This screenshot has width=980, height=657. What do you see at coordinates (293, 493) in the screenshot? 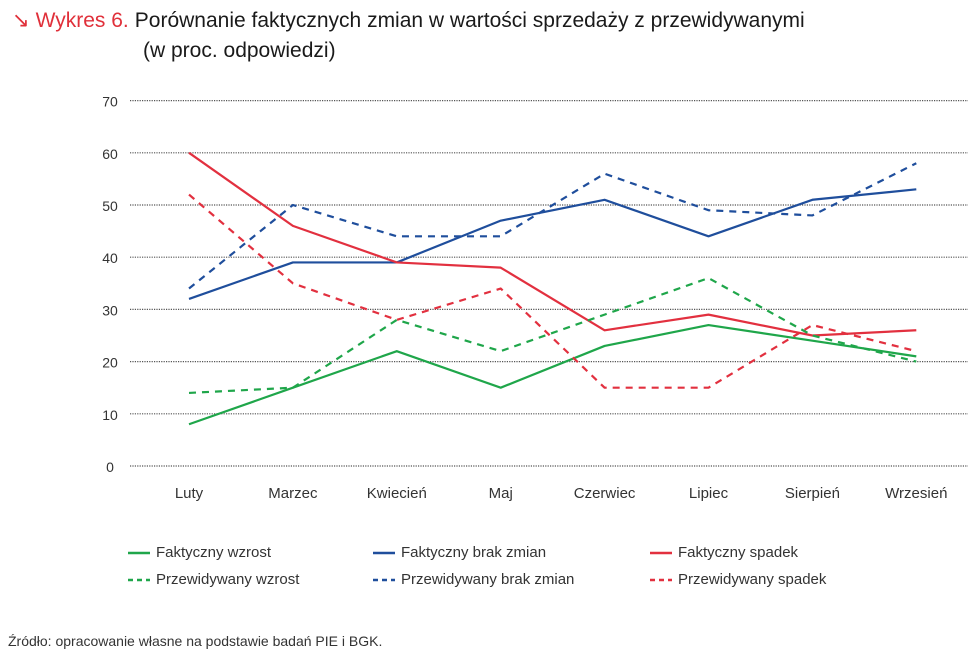
I see `x-tick-label: Marzec` at bounding box center [293, 493].